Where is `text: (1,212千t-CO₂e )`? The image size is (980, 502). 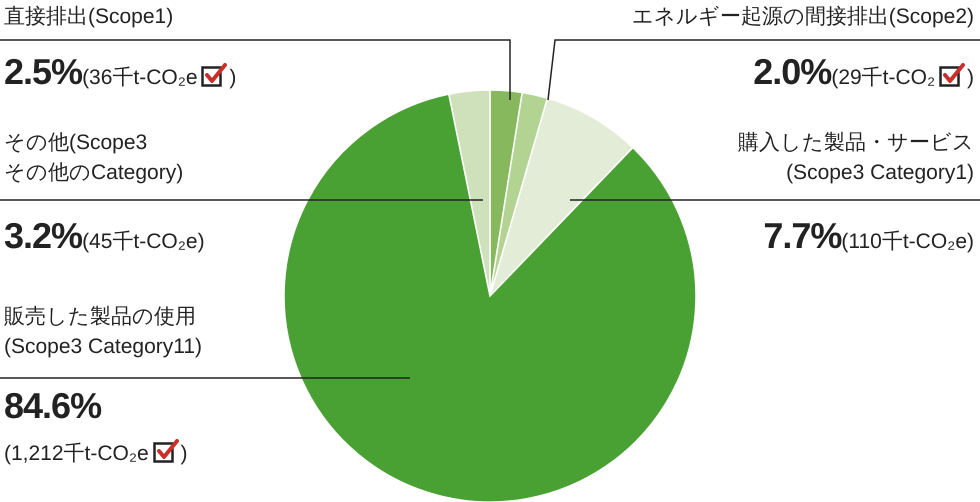
text: (1,212千t-CO₂e ) is located at coordinates (96, 453).